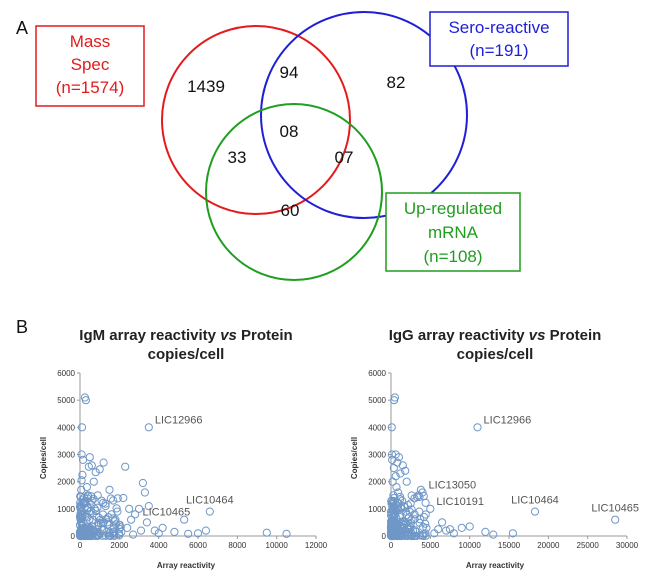 The image size is (656, 576). Describe the element at coordinates (237, 545) in the screenshot. I see `x-tick-label: 8000` at that location.